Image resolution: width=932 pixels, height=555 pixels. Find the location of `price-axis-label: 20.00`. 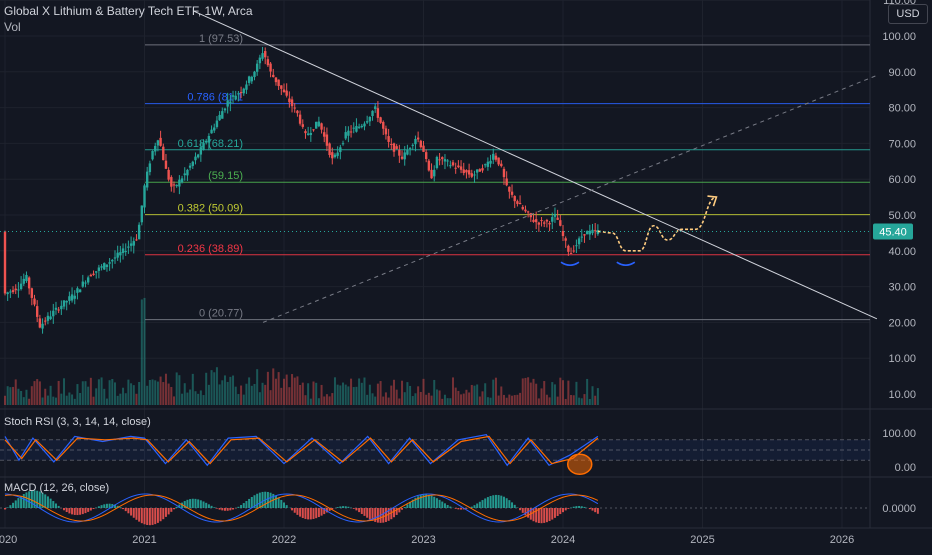

price-axis-label: 20.00 is located at coordinates (902, 323).